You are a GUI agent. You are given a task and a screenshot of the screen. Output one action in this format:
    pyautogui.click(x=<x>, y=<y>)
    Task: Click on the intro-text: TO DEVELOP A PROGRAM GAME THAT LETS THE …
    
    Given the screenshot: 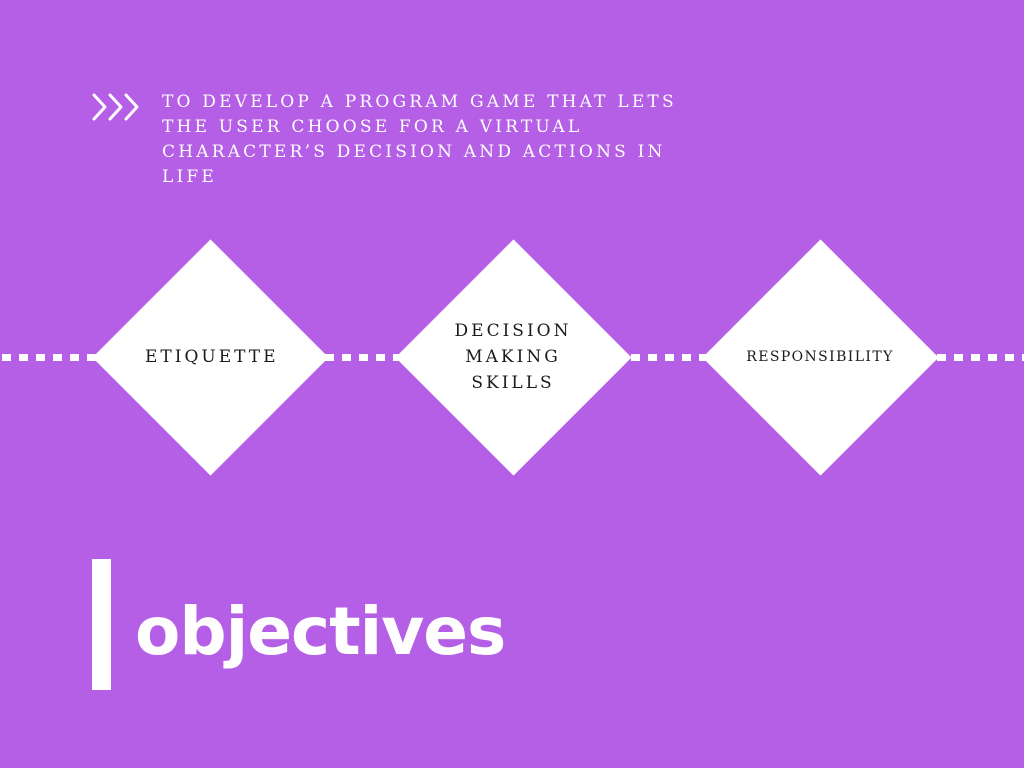 What is the action you would take?
    pyautogui.click(x=419, y=139)
    